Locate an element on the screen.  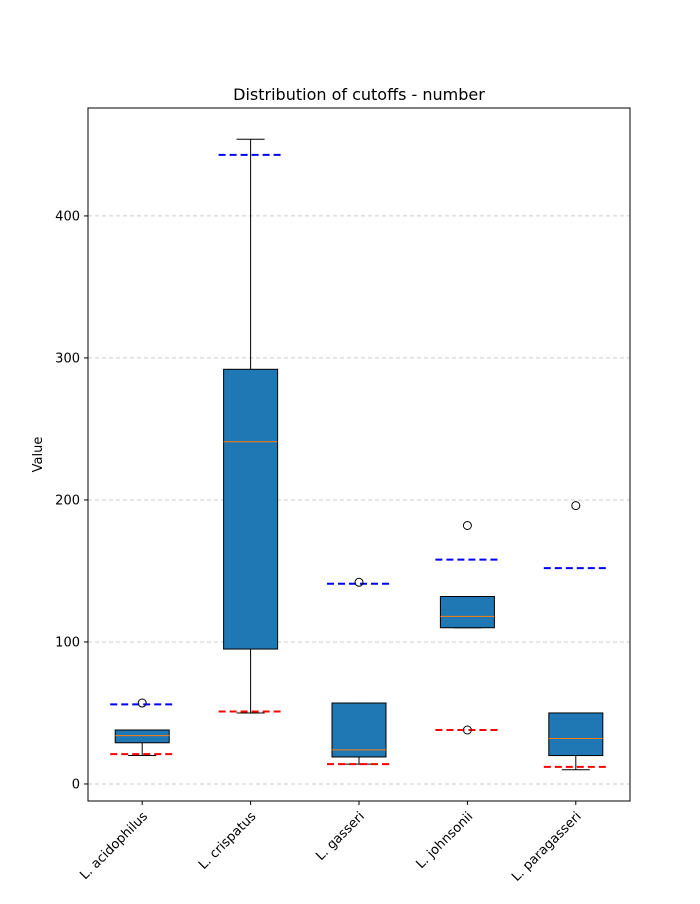
x-tick-label: L. paragasseri is located at coordinates (546, 846).